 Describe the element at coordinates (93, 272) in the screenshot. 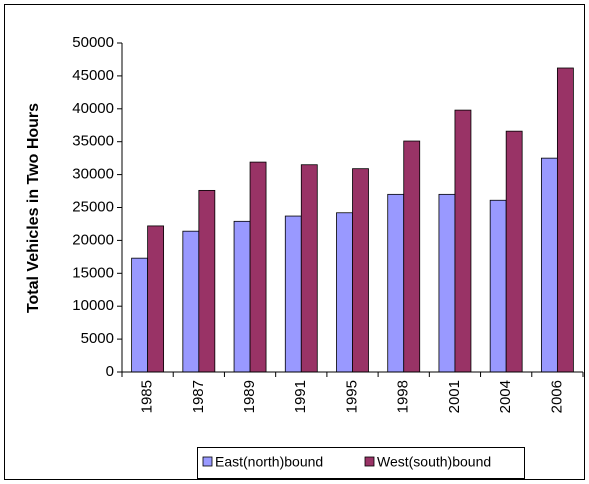

I see `y-tick-label: 15000` at that location.